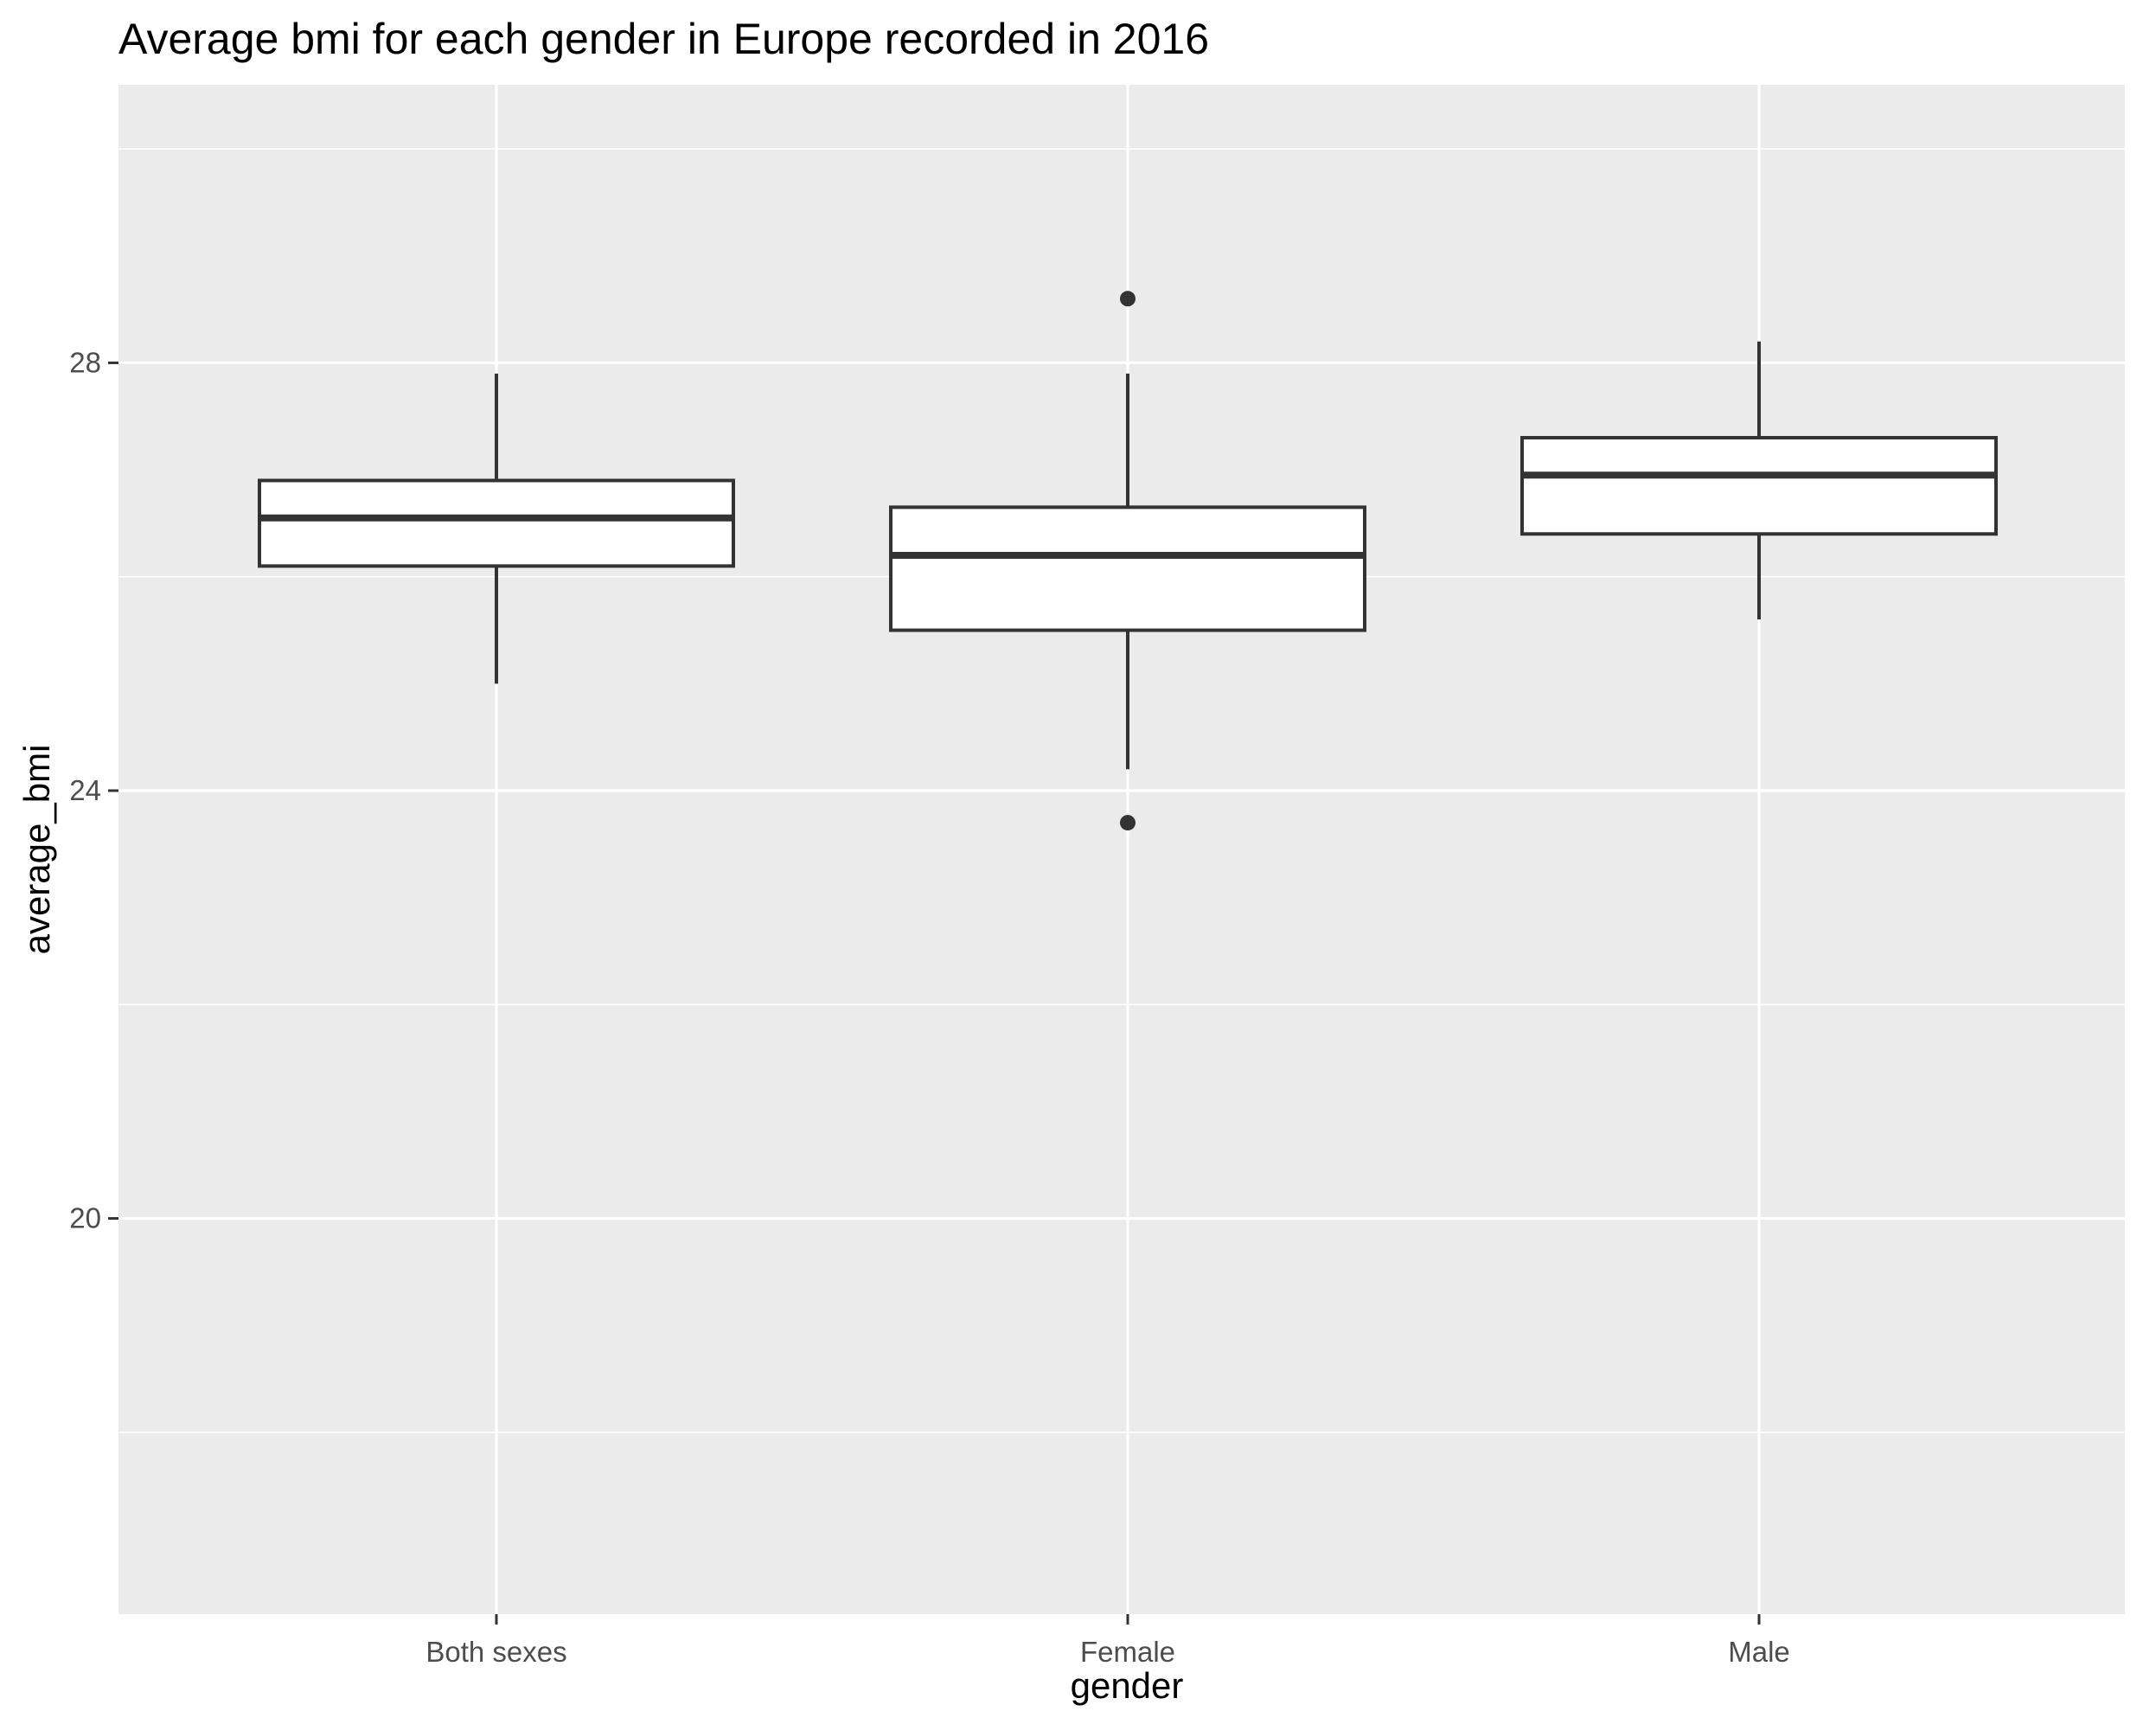 This screenshot has width=2156, height=1724. I want to click on y-tick-label: 28, so click(85, 362).